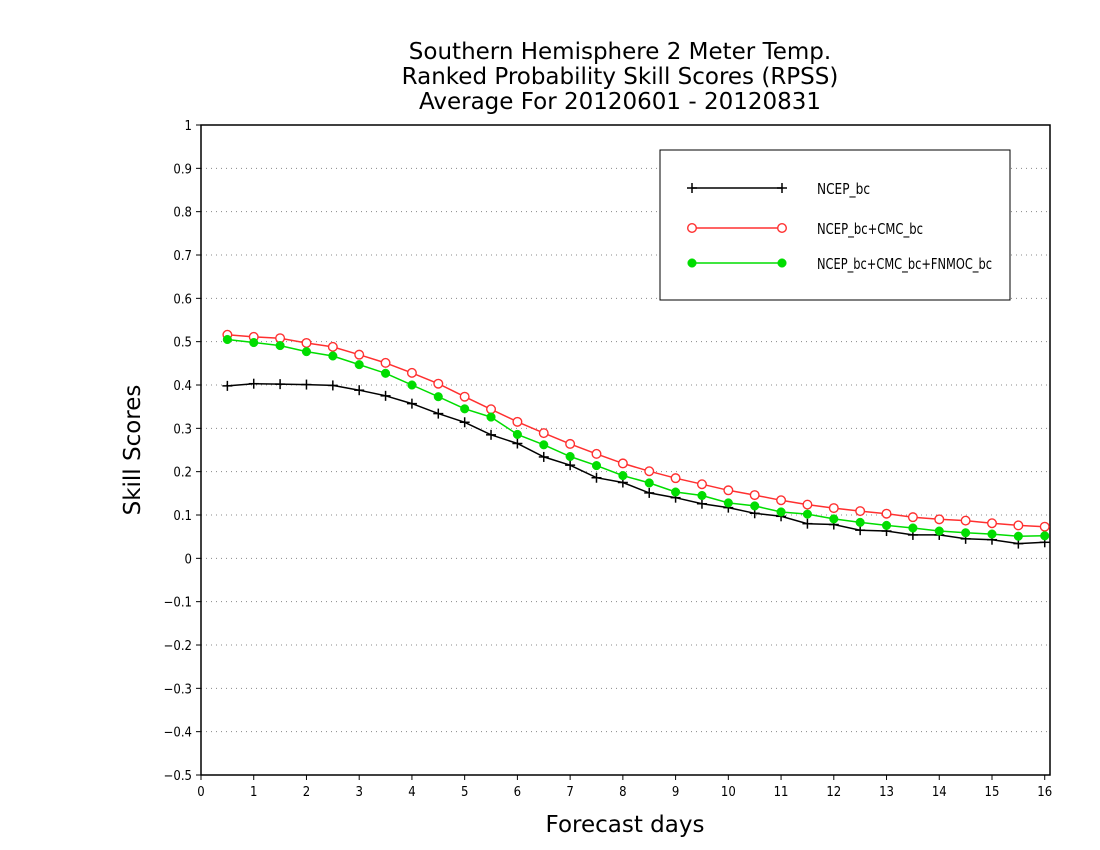 This screenshot has height=850, width=1100. What do you see at coordinates (781, 792) in the screenshot?
I see `x-tick-label: 11` at bounding box center [781, 792].